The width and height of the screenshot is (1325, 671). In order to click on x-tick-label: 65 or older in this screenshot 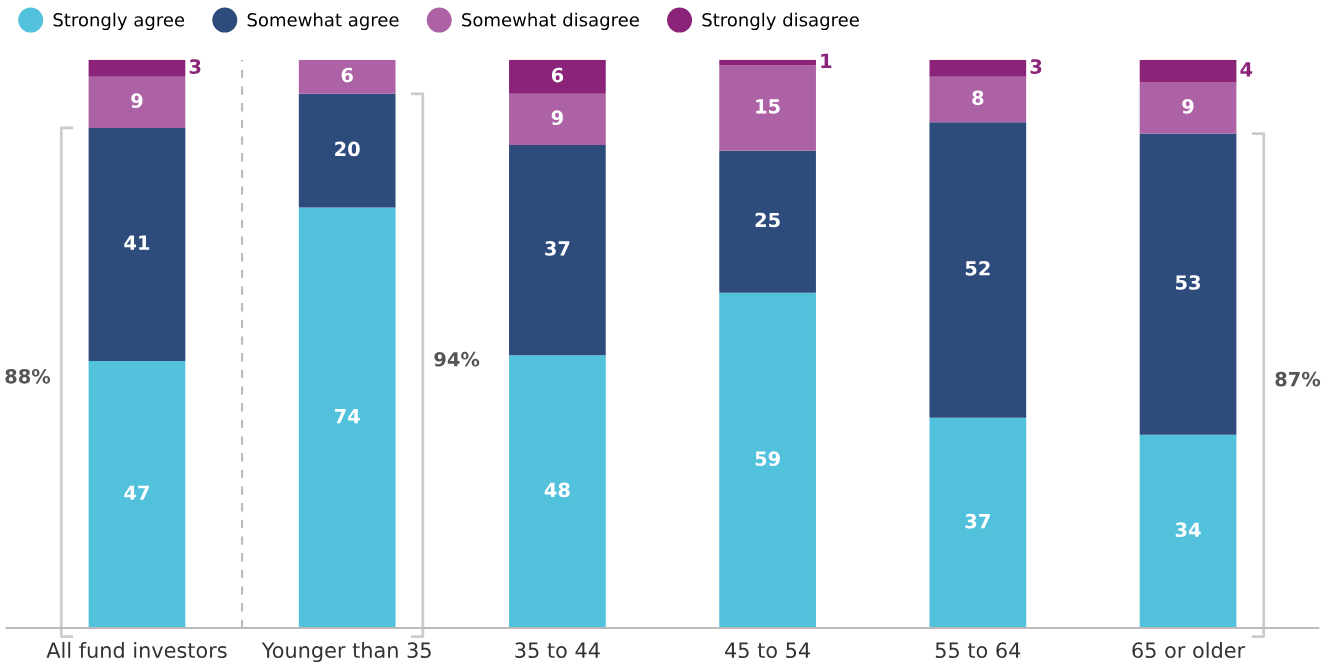, I will do `click(1189, 650)`.